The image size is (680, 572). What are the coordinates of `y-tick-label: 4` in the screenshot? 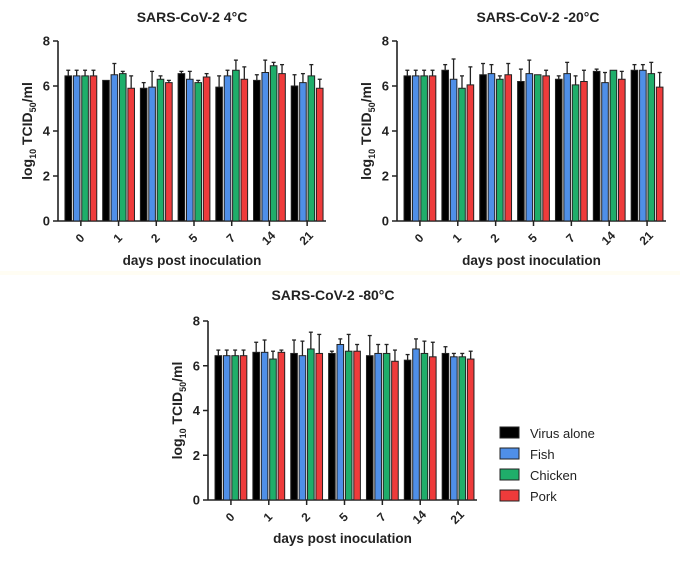 It's located at (47, 131).